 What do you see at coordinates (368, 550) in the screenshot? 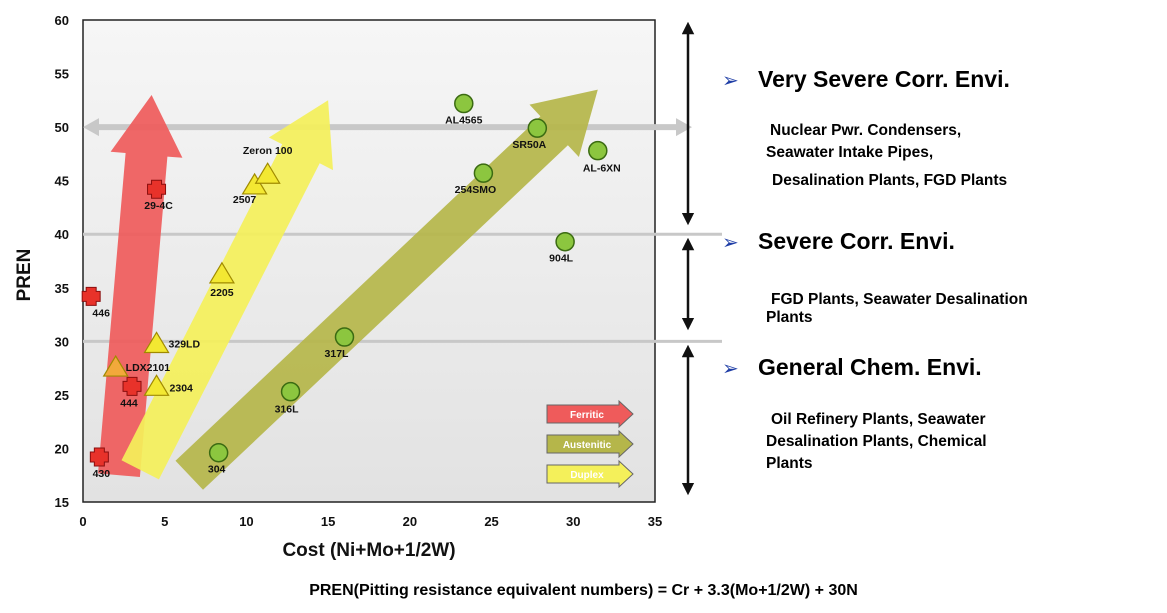
I see `x-axis-title: Cost (Ni+Mo+1/2W)` at bounding box center [368, 550].